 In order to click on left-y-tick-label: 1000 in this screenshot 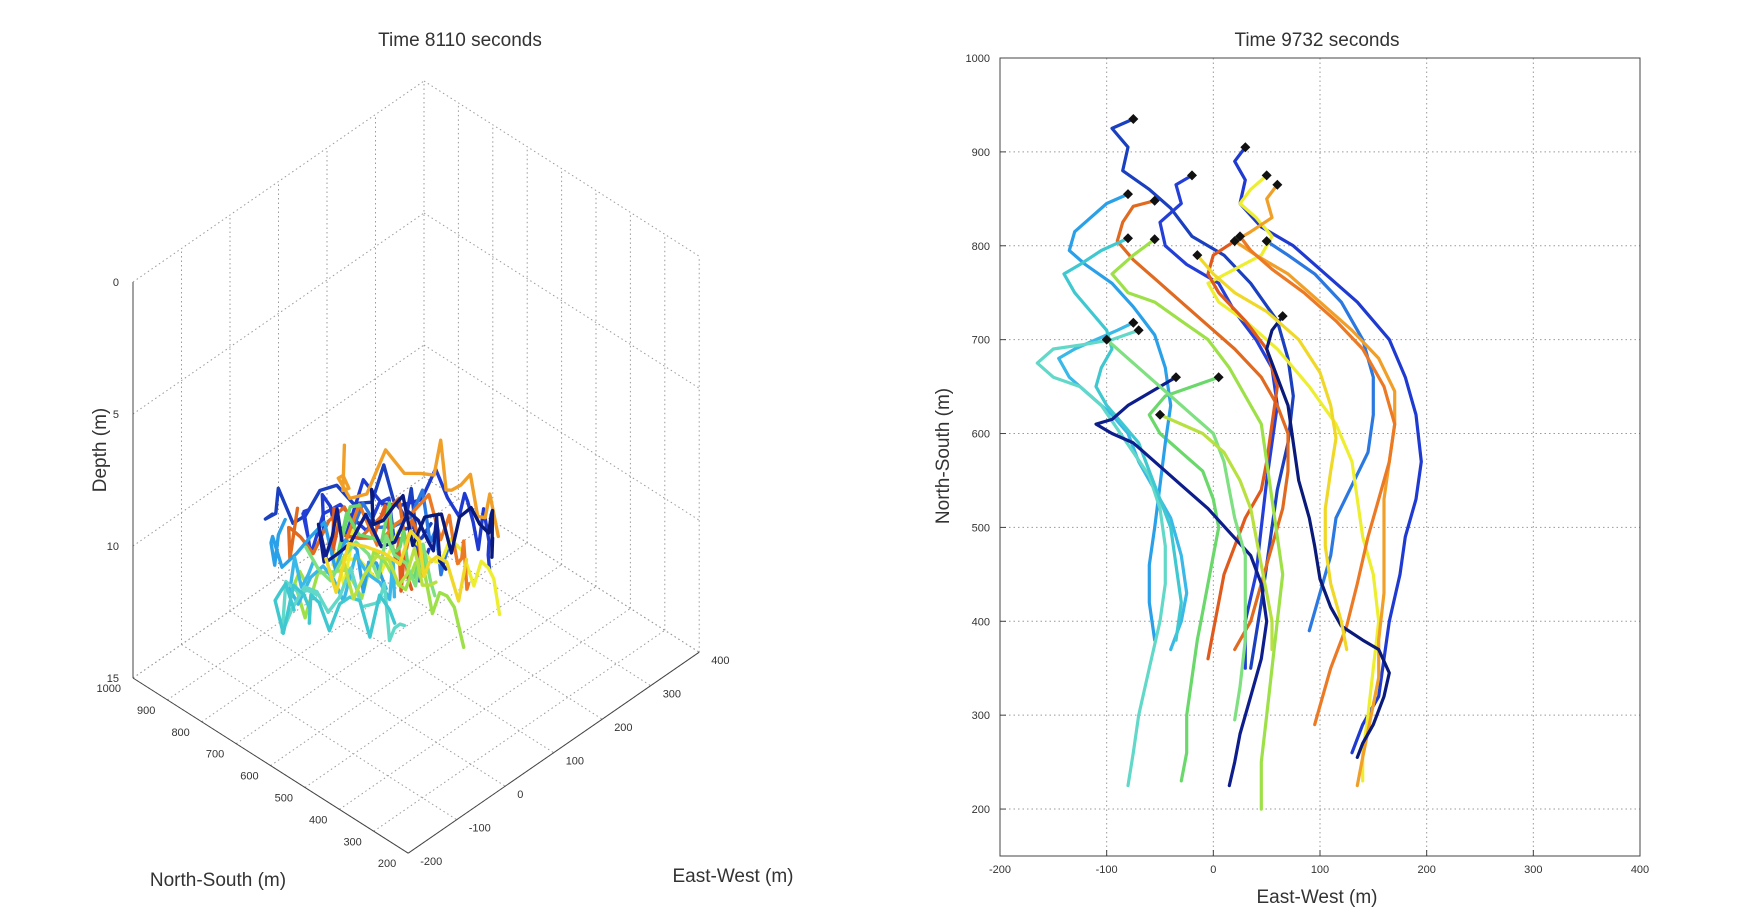, I will do `click(109, 689)`.